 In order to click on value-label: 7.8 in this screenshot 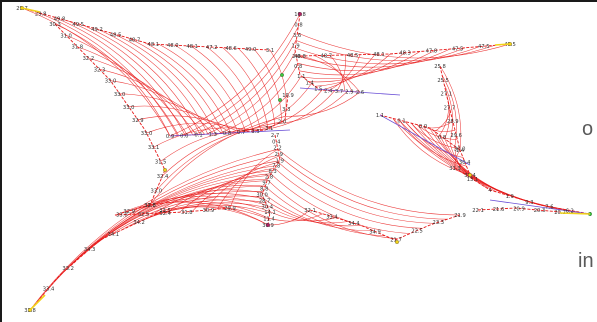, I will do `click(276, 167)`.